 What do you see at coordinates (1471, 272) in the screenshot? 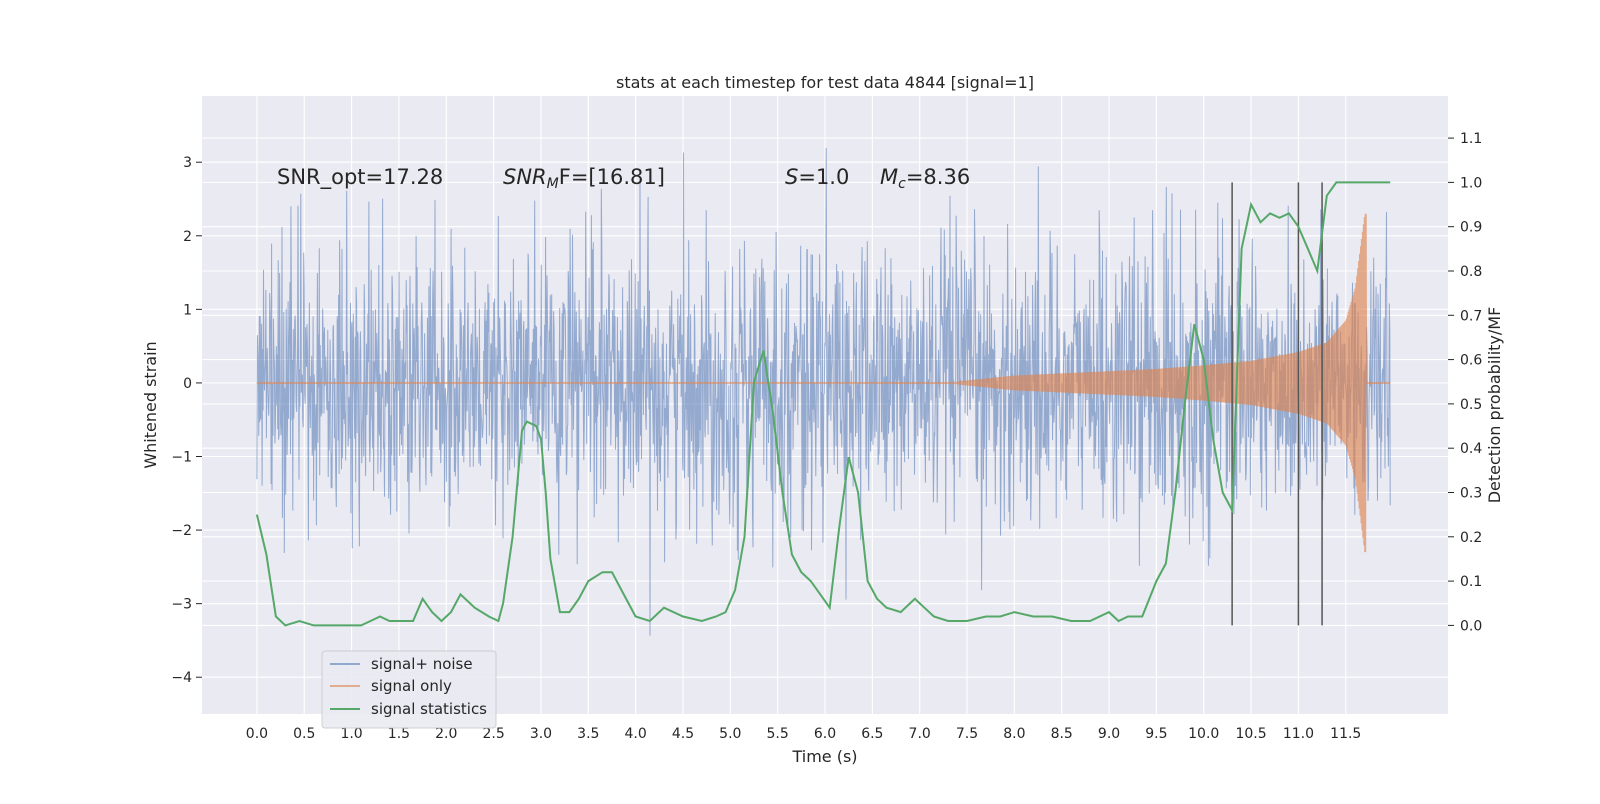
I see `y2-tick-label: 0.8` at bounding box center [1471, 272].